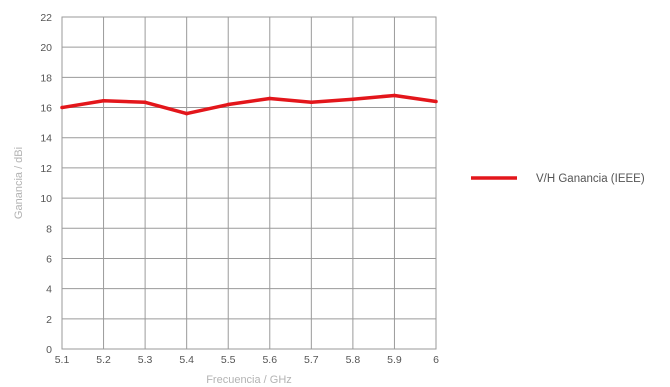 The image size is (670, 387). I want to click on x-axis-title: Frecuencia / GHz, so click(249, 380).